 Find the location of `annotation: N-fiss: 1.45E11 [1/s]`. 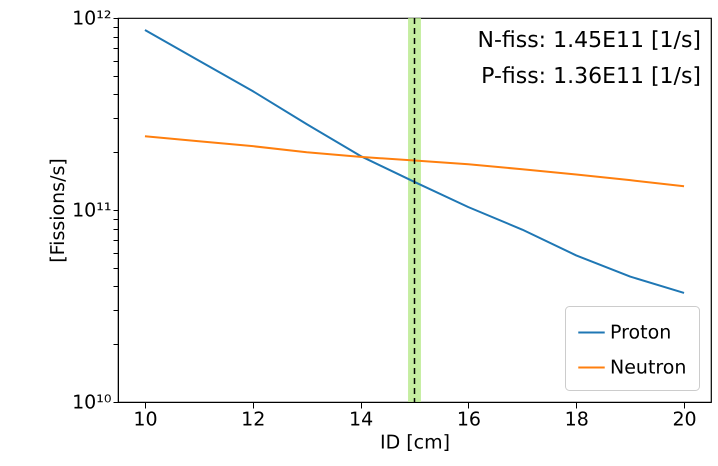

annotation: N-fiss: 1.45E11 [1/s] is located at coordinates (589, 40).